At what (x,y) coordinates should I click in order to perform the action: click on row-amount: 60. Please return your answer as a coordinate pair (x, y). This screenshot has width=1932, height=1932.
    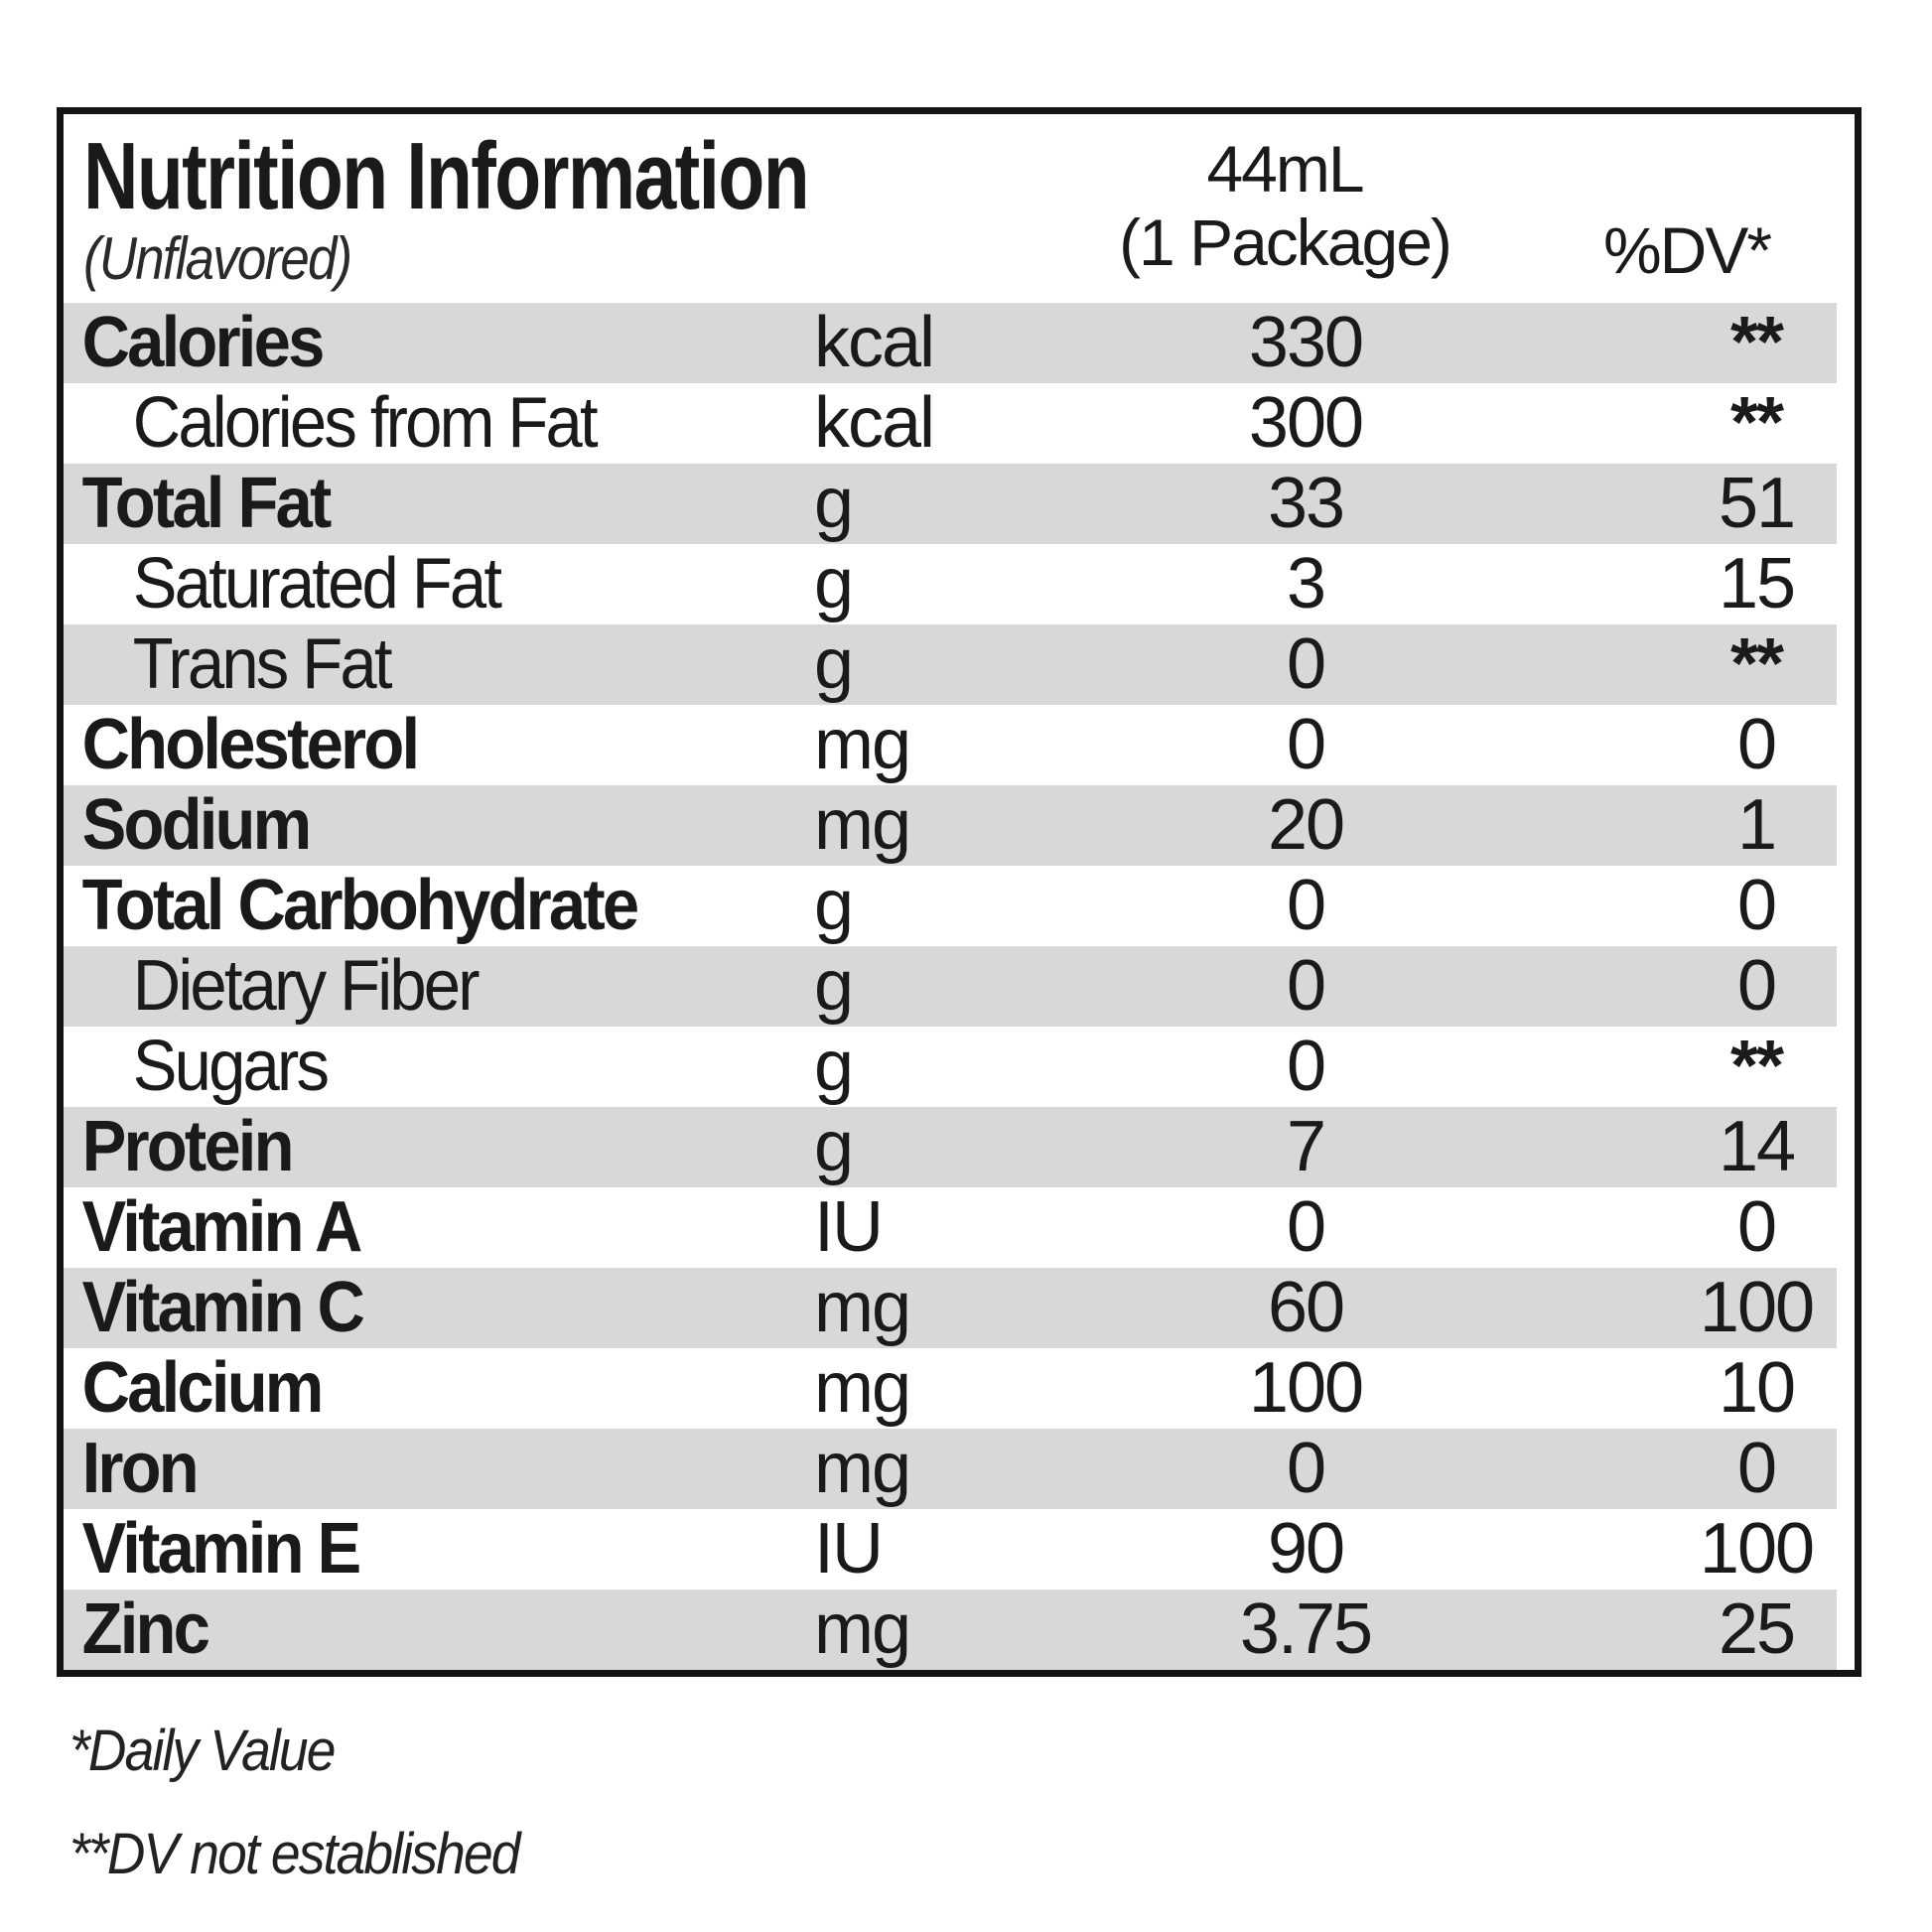
    Looking at the image, I should click on (1306, 1308).